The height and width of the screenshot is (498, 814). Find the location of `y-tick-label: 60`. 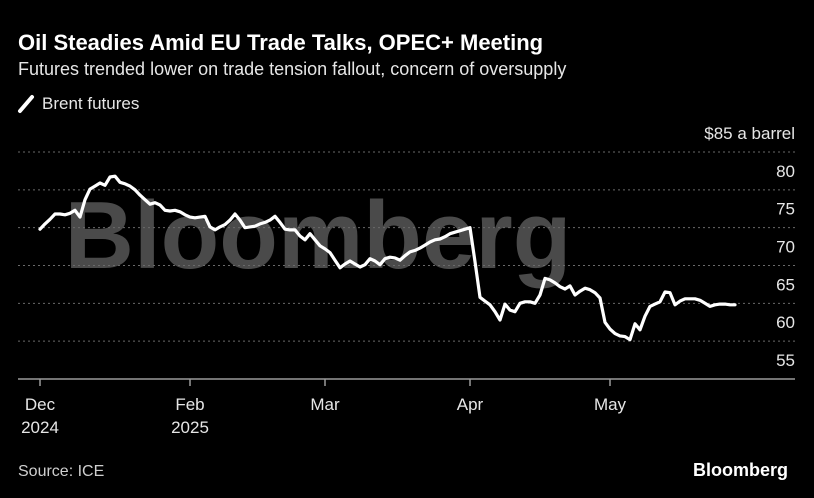

y-tick-label: 60 is located at coordinates (785, 322).